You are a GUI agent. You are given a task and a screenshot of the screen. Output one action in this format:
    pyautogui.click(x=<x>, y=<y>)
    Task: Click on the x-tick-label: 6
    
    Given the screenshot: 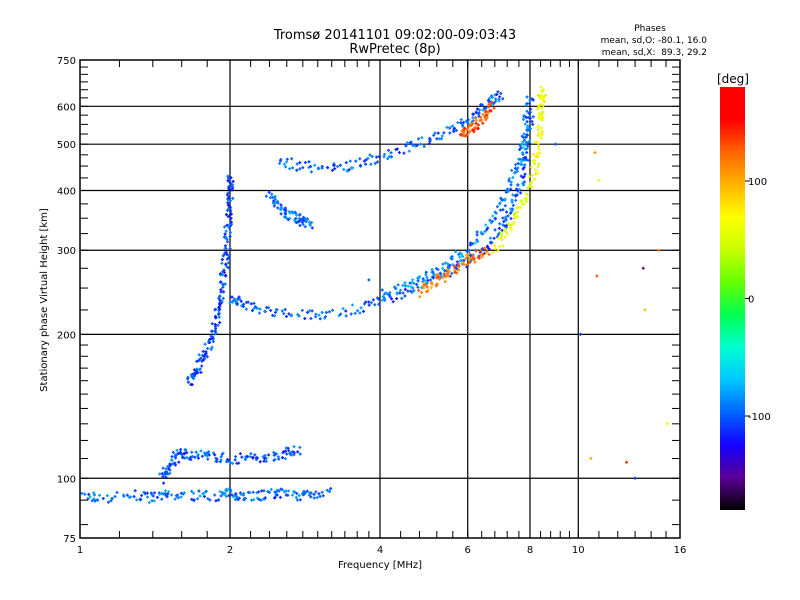 What is the action you would take?
    pyautogui.click(x=468, y=550)
    